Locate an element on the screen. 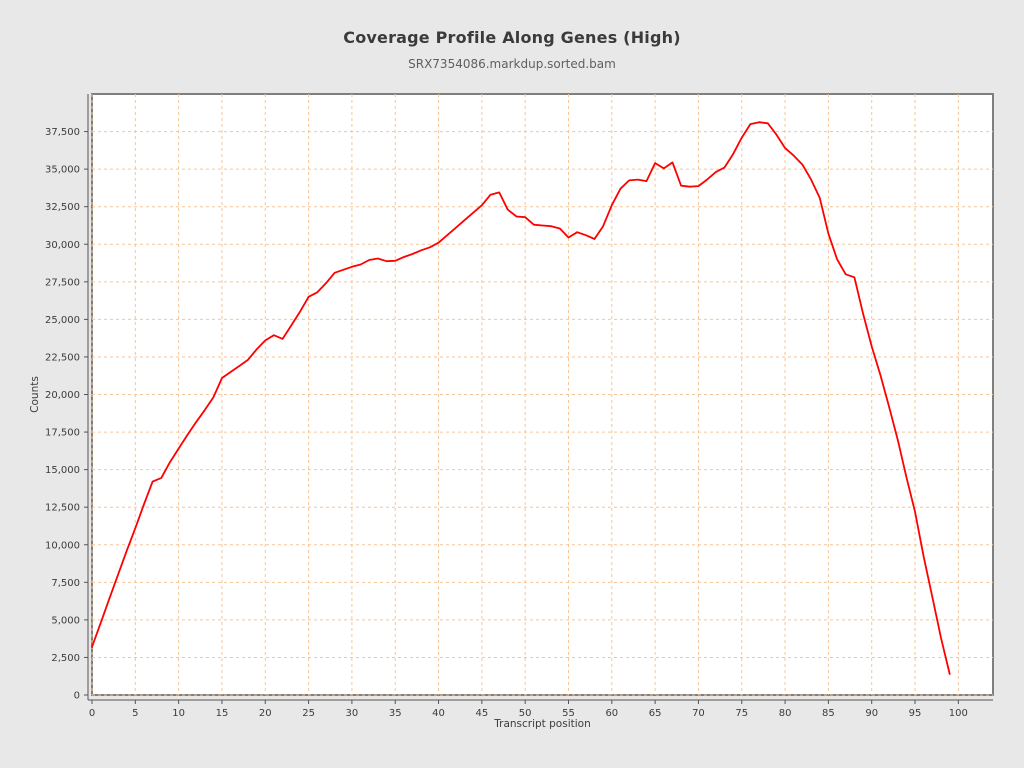 Image resolution: width=1024 pixels, height=768 pixels. y-tick-label: 0 is located at coordinates (77, 696).